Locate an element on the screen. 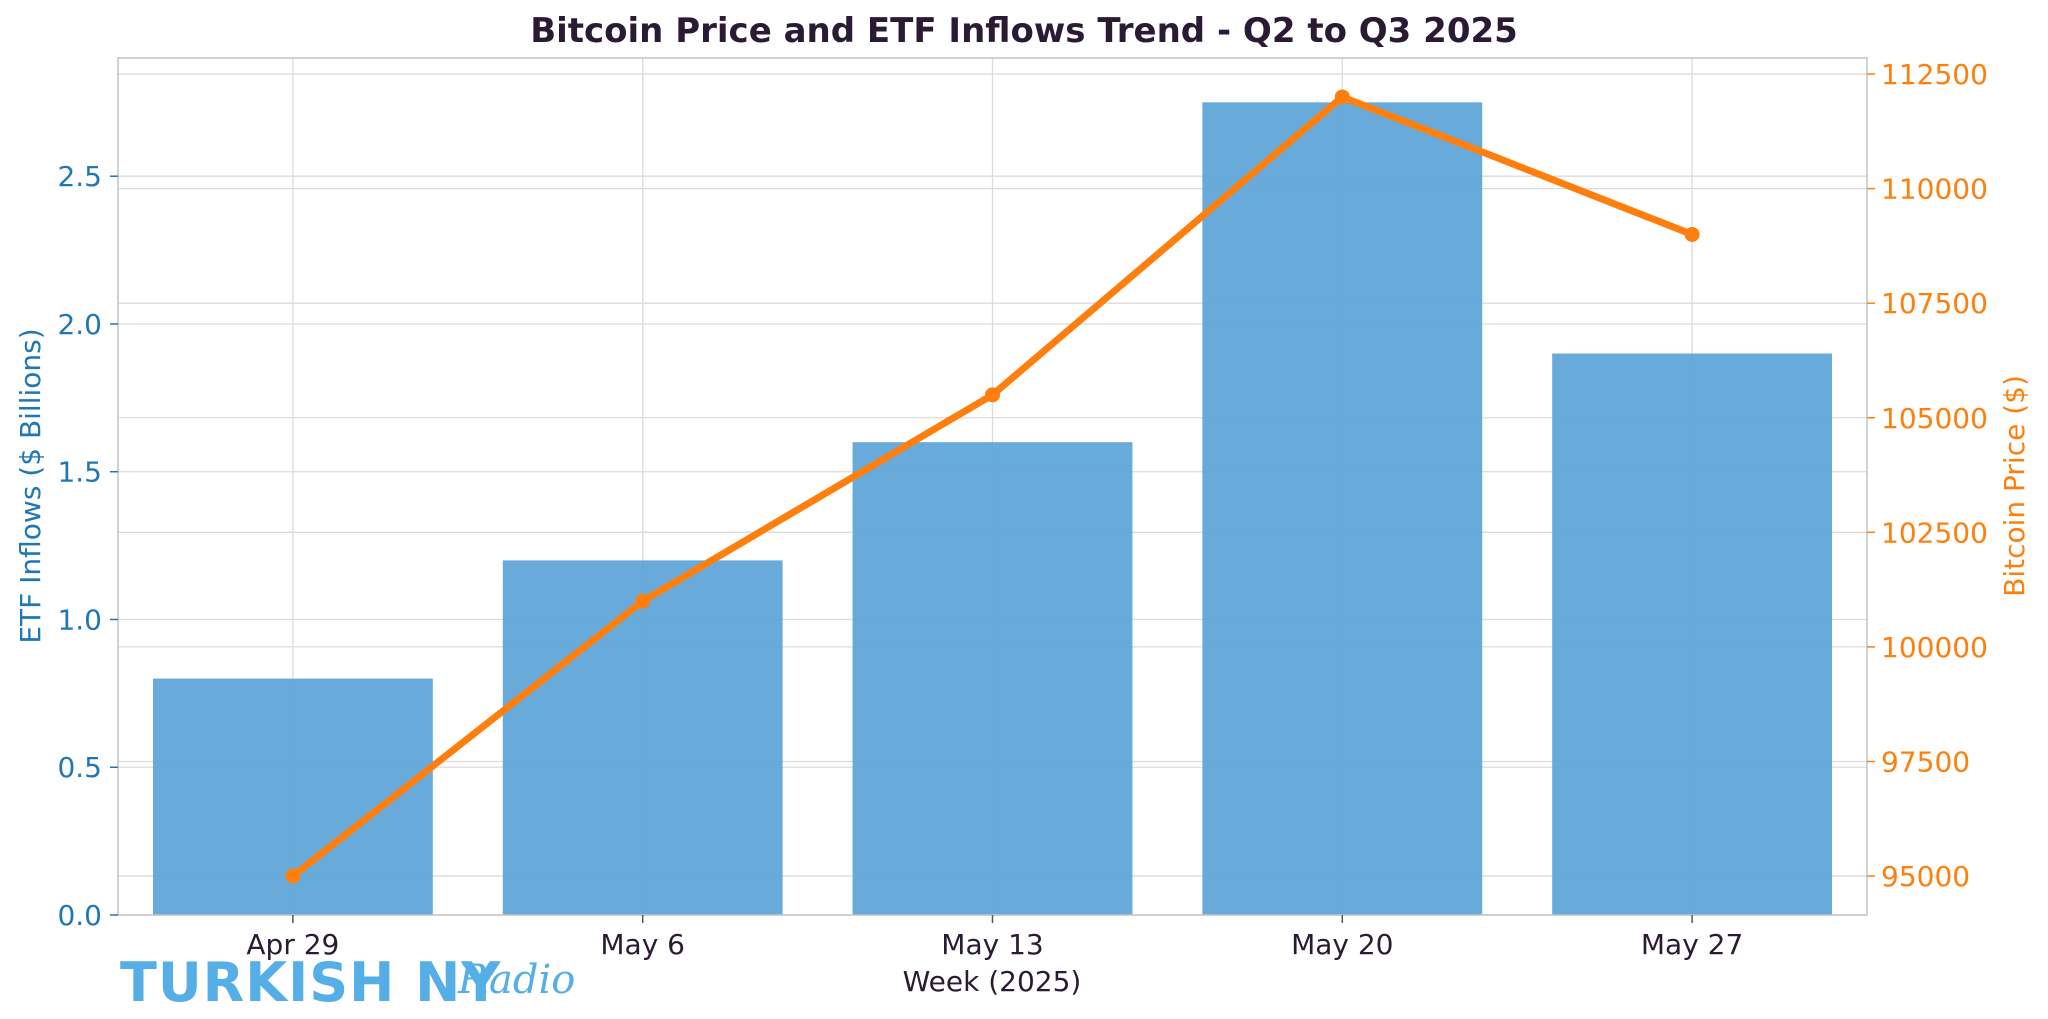  left-tick-label: 1.5 is located at coordinates (79, 472).